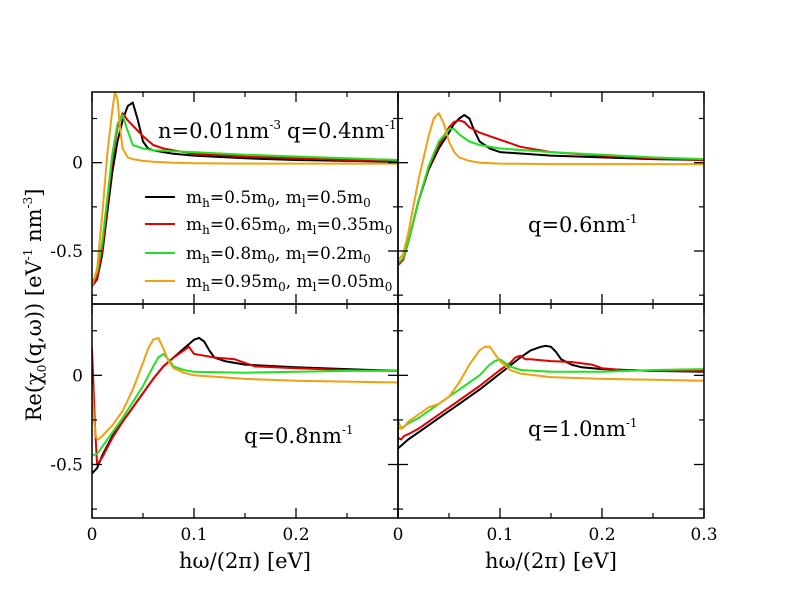 The width and height of the screenshot is (792, 612). I want to click on x-axis-label-left: hω/(2π) [eV], so click(245, 561).